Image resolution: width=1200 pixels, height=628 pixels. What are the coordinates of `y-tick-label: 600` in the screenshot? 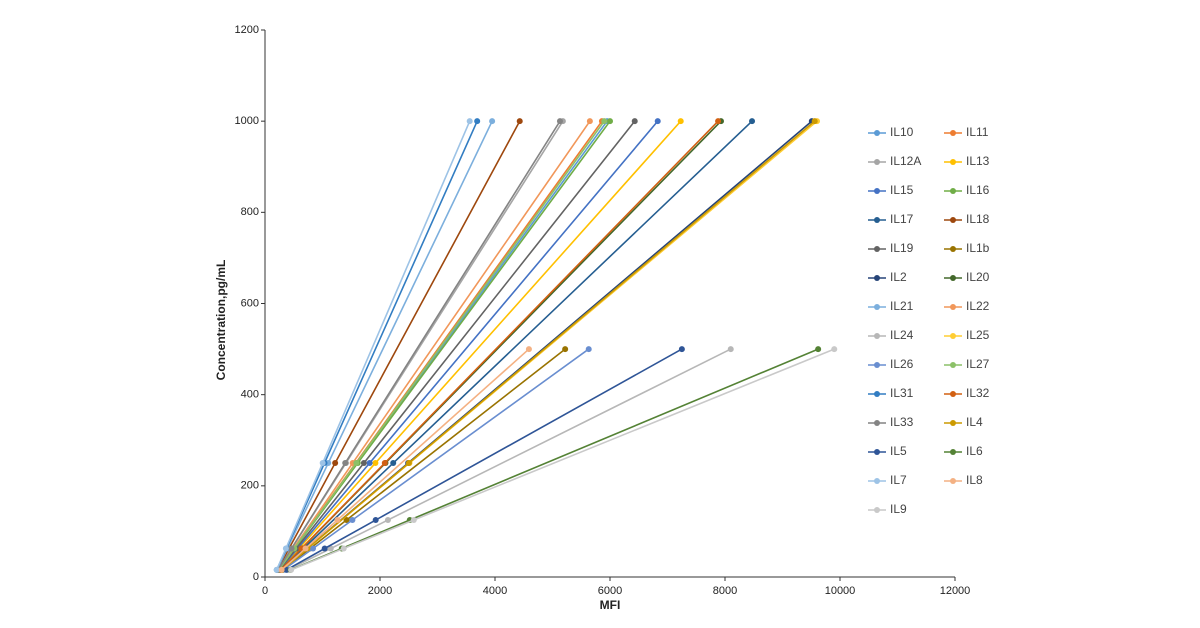 It's located at (250, 303).